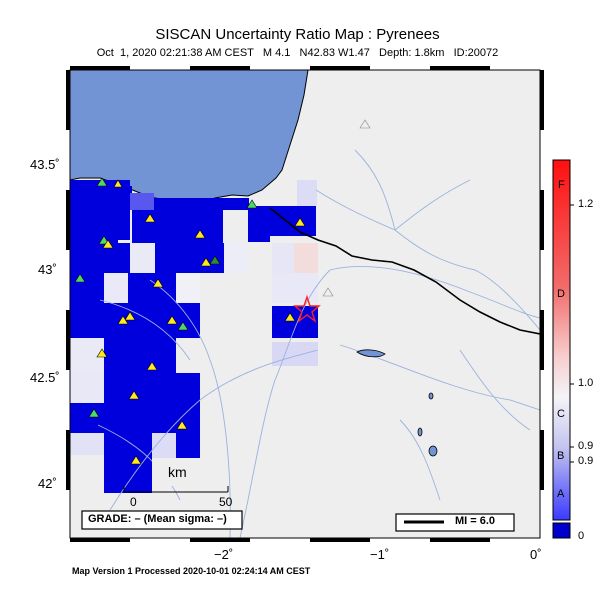 The height and width of the screenshot is (610, 595). What do you see at coordinates (397, 403) in the screenshot?
I see `lakes` at bounding box center [397, 403].